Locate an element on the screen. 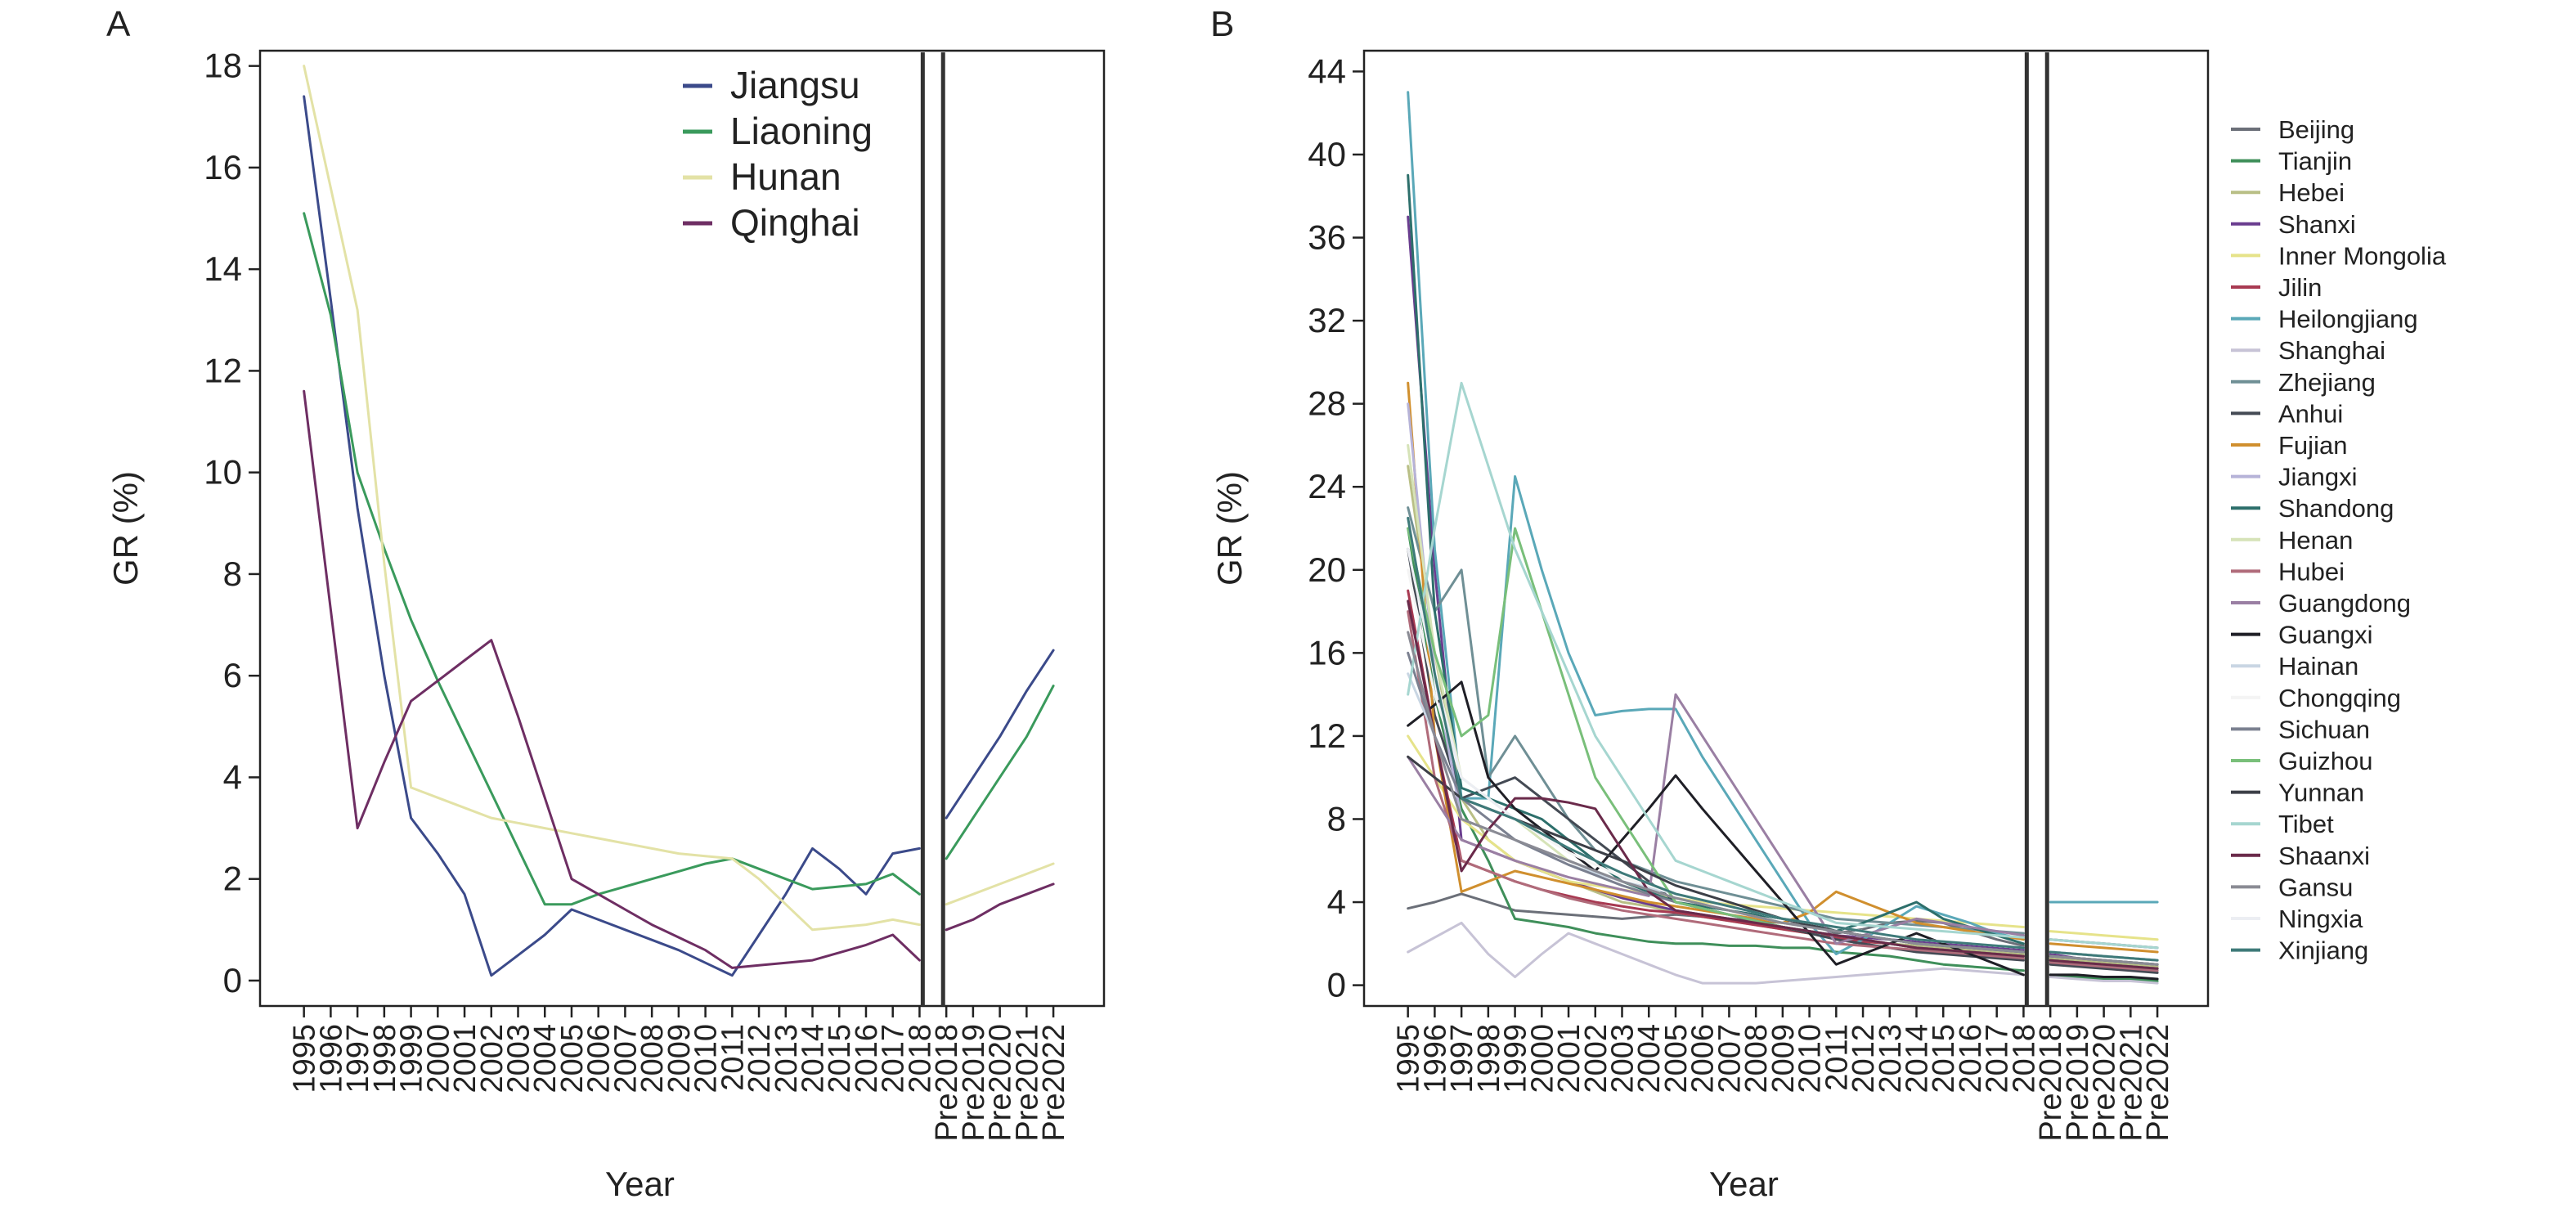  panel-b-legend-label: Guangdong is located at coordinates (2344, 603).